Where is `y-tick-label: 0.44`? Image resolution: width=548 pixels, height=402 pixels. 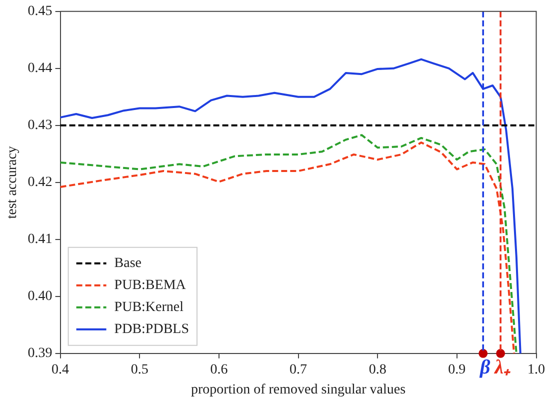
y-tick-label: 0.44 is located at coordinates (40, 68).